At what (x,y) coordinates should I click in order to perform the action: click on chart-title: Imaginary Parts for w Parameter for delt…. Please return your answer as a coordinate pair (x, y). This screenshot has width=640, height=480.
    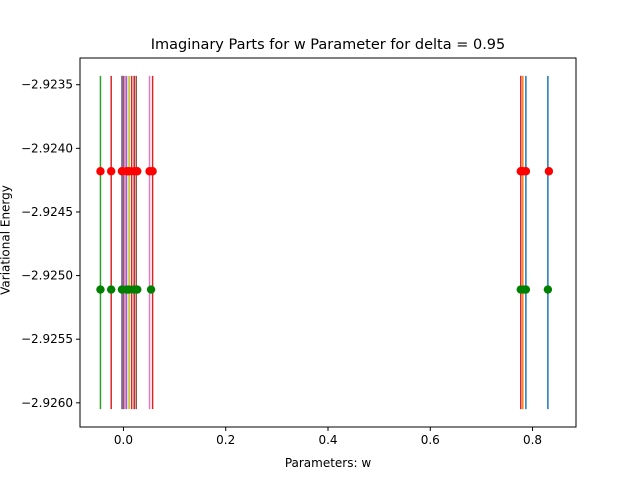
    Looking at the image, I should click on (328, 45).